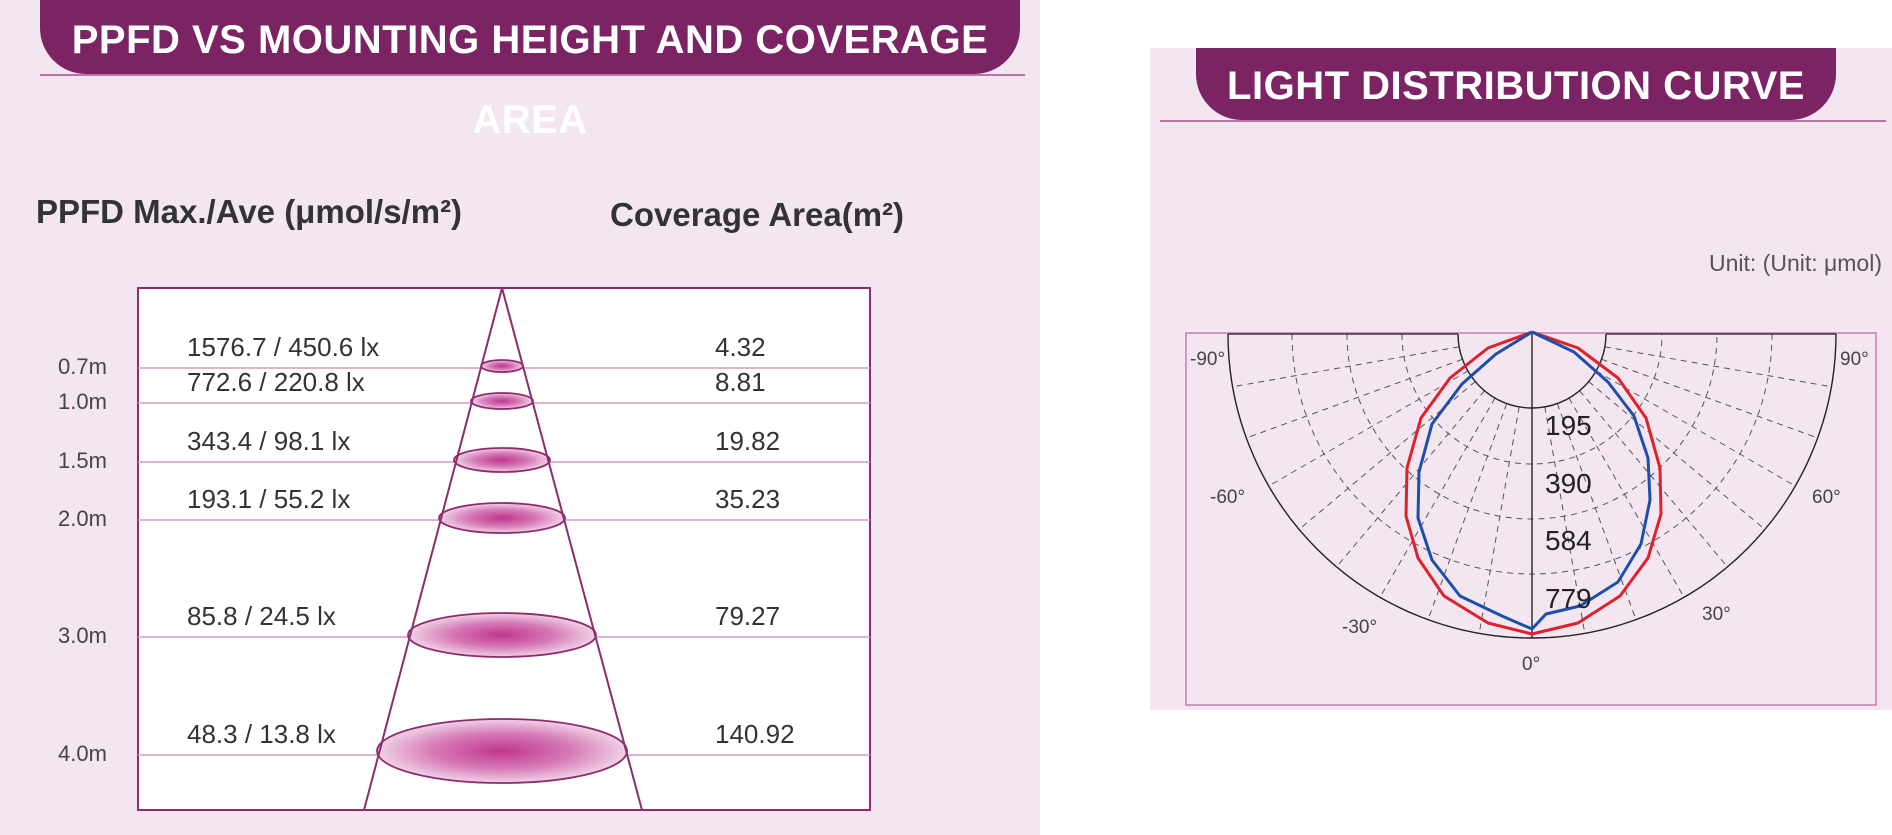 The image size is (1892, 835). Describe the element at coordinates (1568, 540) in the screenshot. I see `ring-value-label: 584` at that location.